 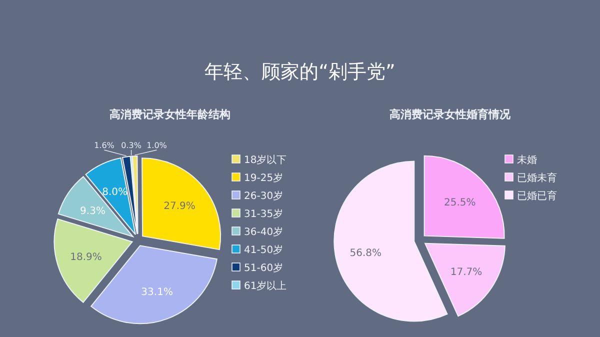 I want to click on legend-label: 36-40岁, so click(x=264, y=232).